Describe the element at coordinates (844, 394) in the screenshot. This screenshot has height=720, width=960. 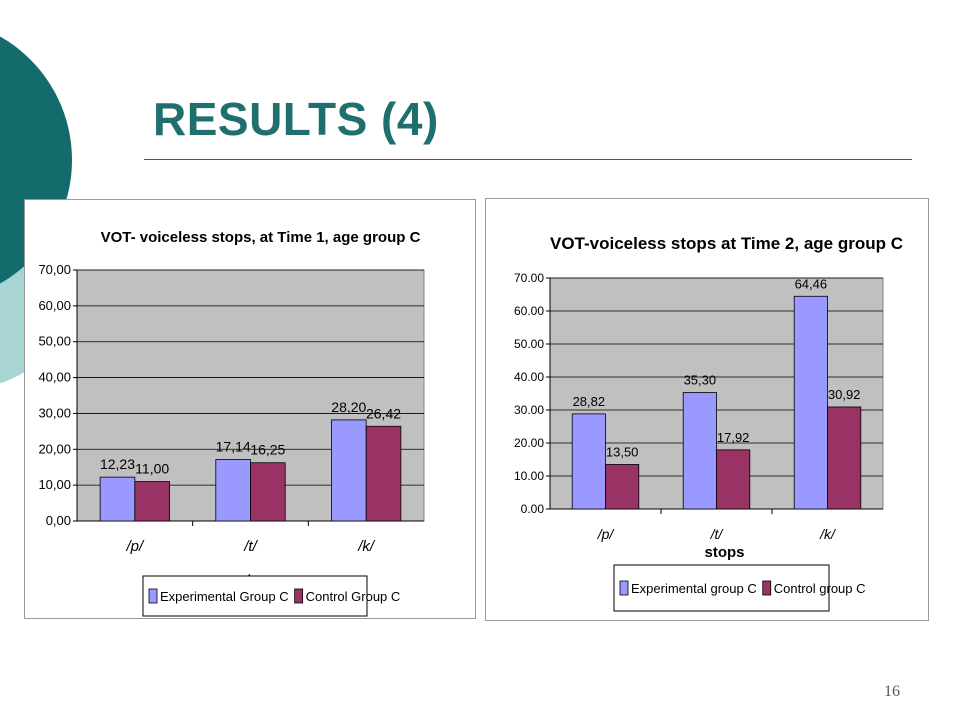
I see `data-label: 30,92` at that location.